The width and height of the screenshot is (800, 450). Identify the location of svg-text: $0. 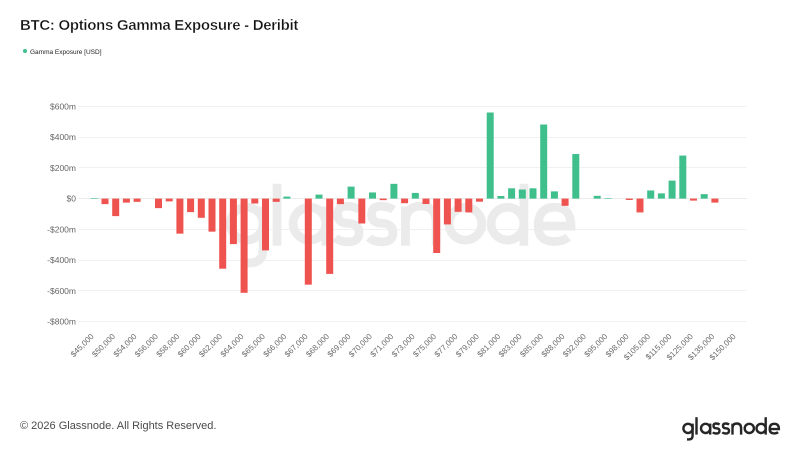
(72, 199).